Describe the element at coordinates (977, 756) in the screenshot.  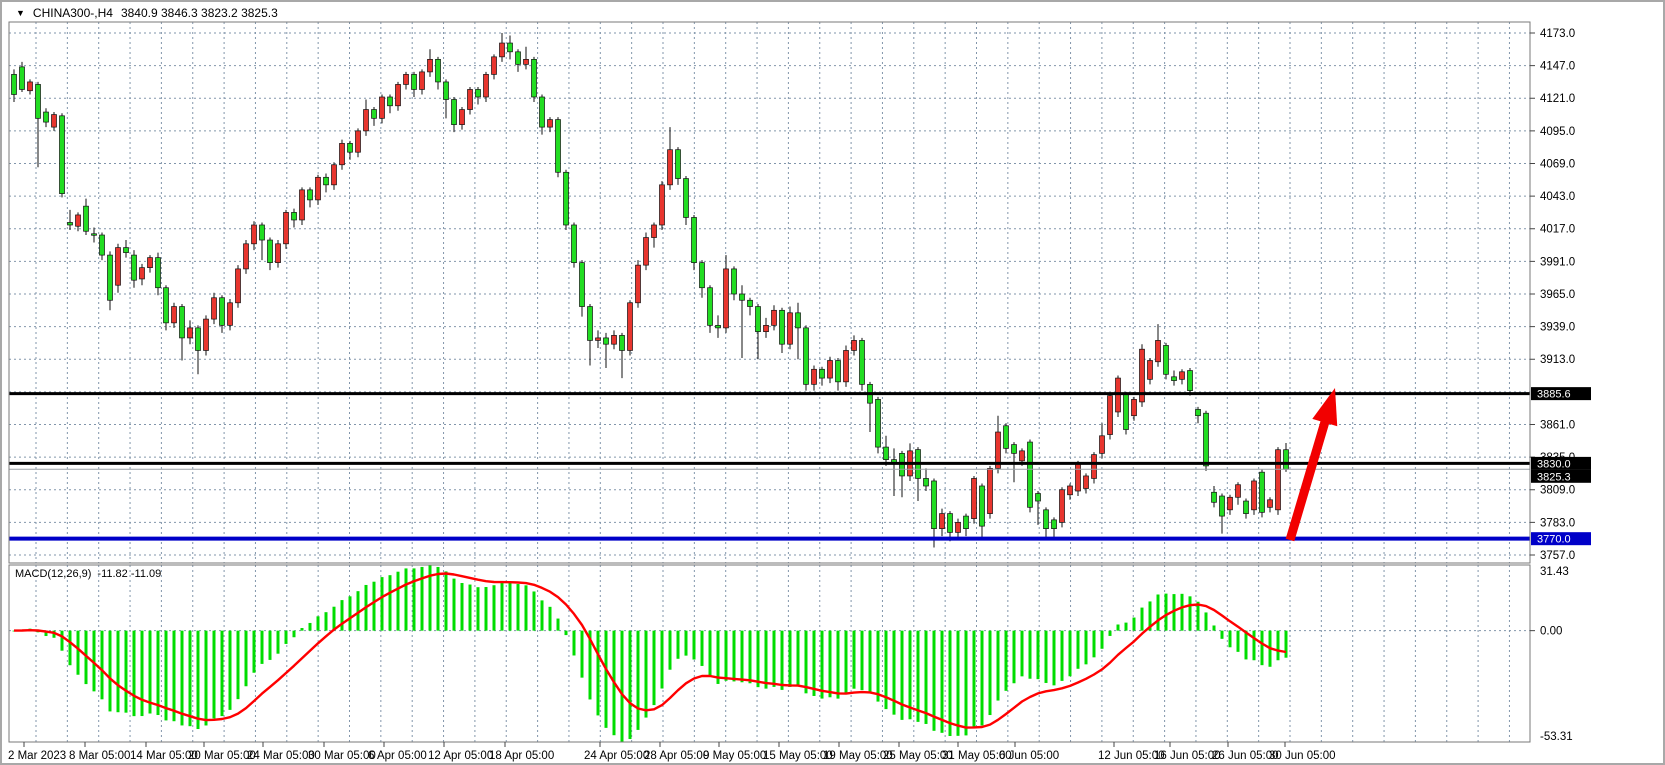
I see `svg-text: 31 May 05:00` at that location.